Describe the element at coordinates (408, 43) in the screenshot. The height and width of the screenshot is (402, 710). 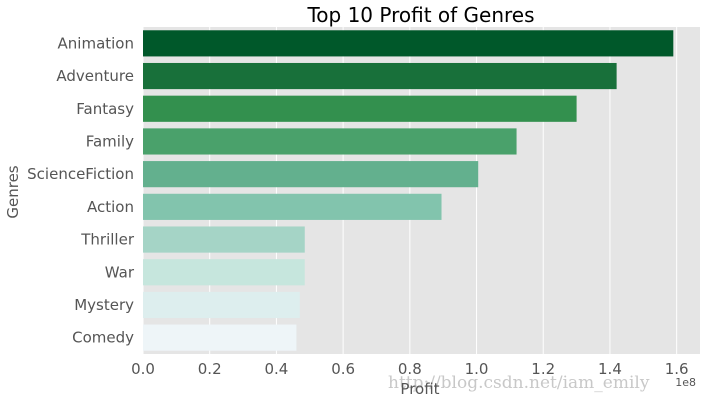
I see `bar-animation` at that location.